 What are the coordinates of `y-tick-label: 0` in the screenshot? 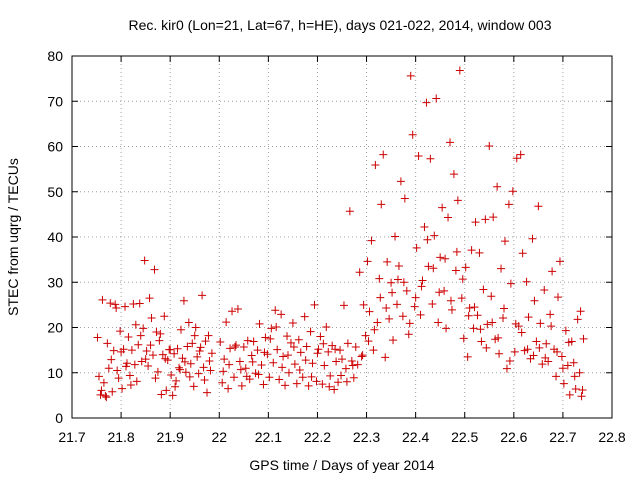 It's located at (59, 418).